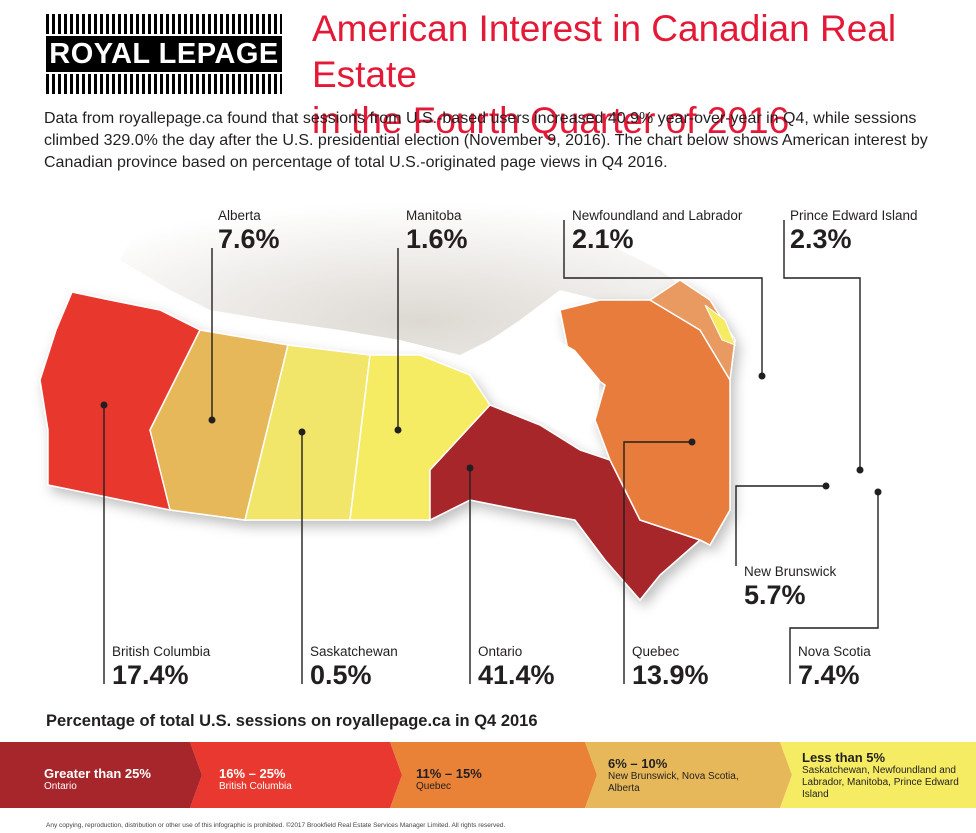  Describe the element at coordinates (104, 405) in the screenshot. I see `dot-british-columbia` at that location.